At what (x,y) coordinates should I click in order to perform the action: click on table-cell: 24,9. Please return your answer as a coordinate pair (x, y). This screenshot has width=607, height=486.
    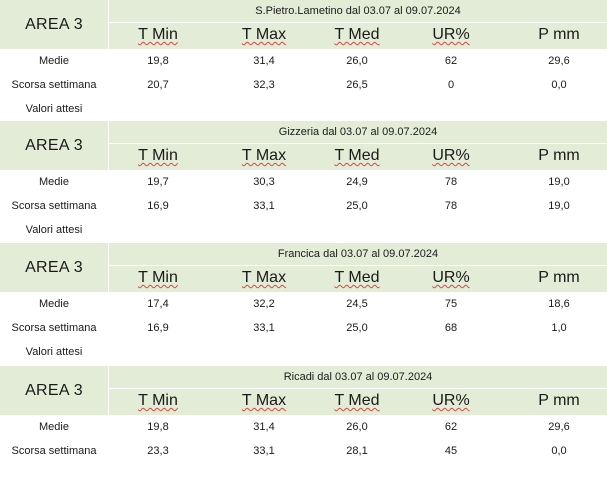
    Looking at the image, I should click on (357, 182).